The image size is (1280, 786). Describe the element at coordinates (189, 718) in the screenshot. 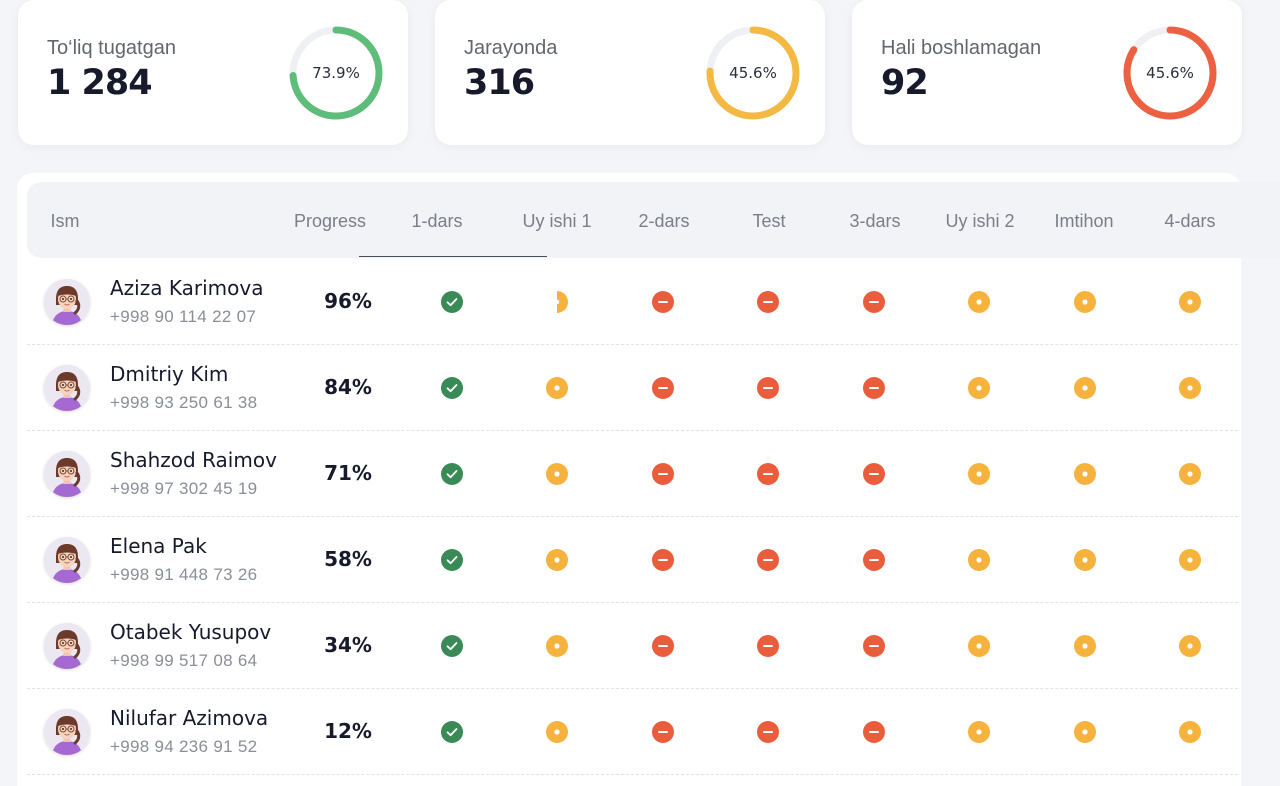

I see `student-name: Nilufar Azimova` at that location.